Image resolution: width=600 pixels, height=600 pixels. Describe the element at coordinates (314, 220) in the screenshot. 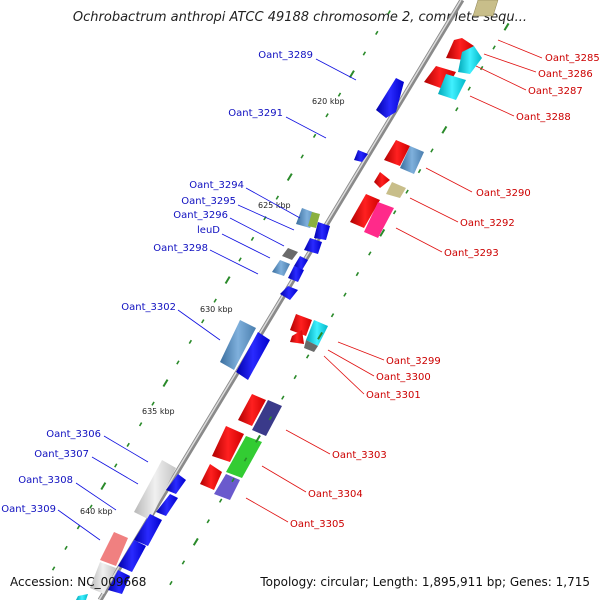

I see `gene-oant-3294b` at that location.